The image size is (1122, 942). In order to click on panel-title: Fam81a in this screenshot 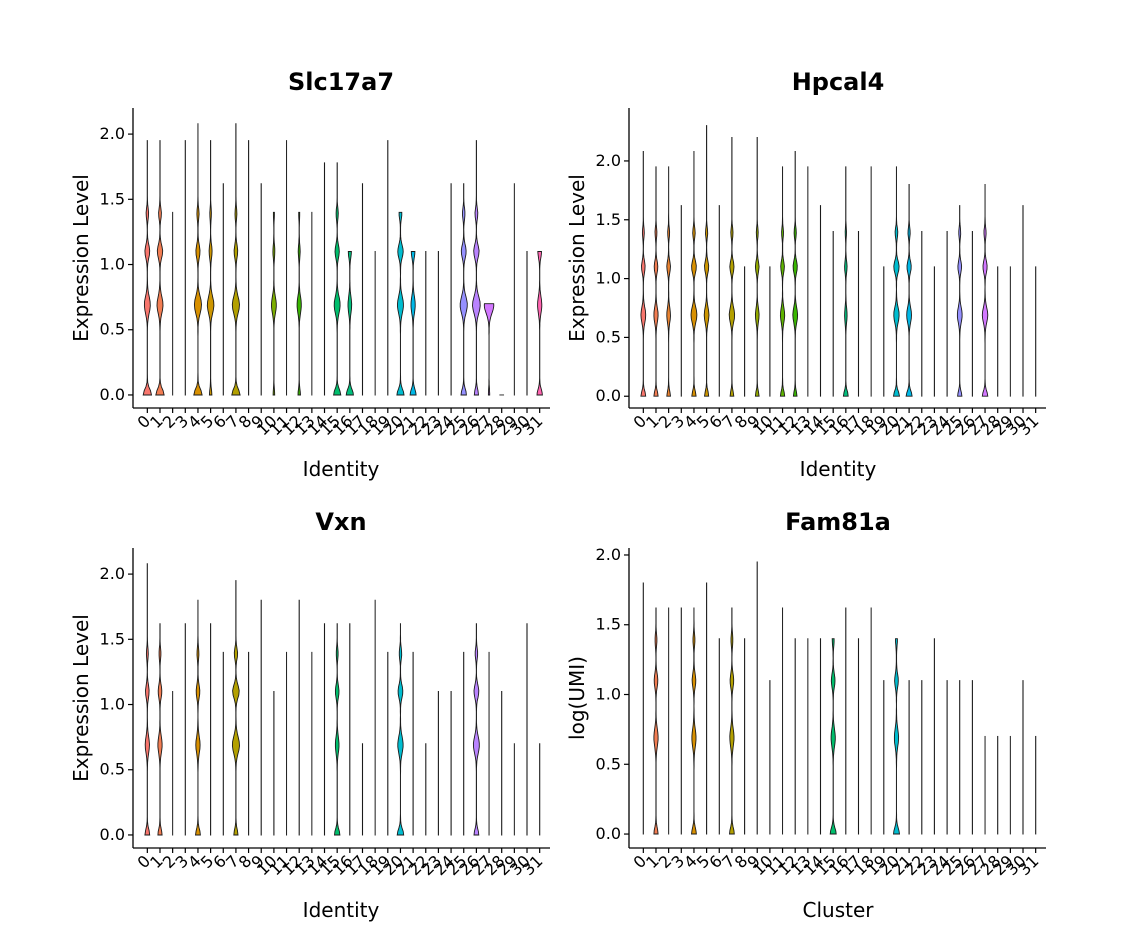, I will do `click(838, 522)`.